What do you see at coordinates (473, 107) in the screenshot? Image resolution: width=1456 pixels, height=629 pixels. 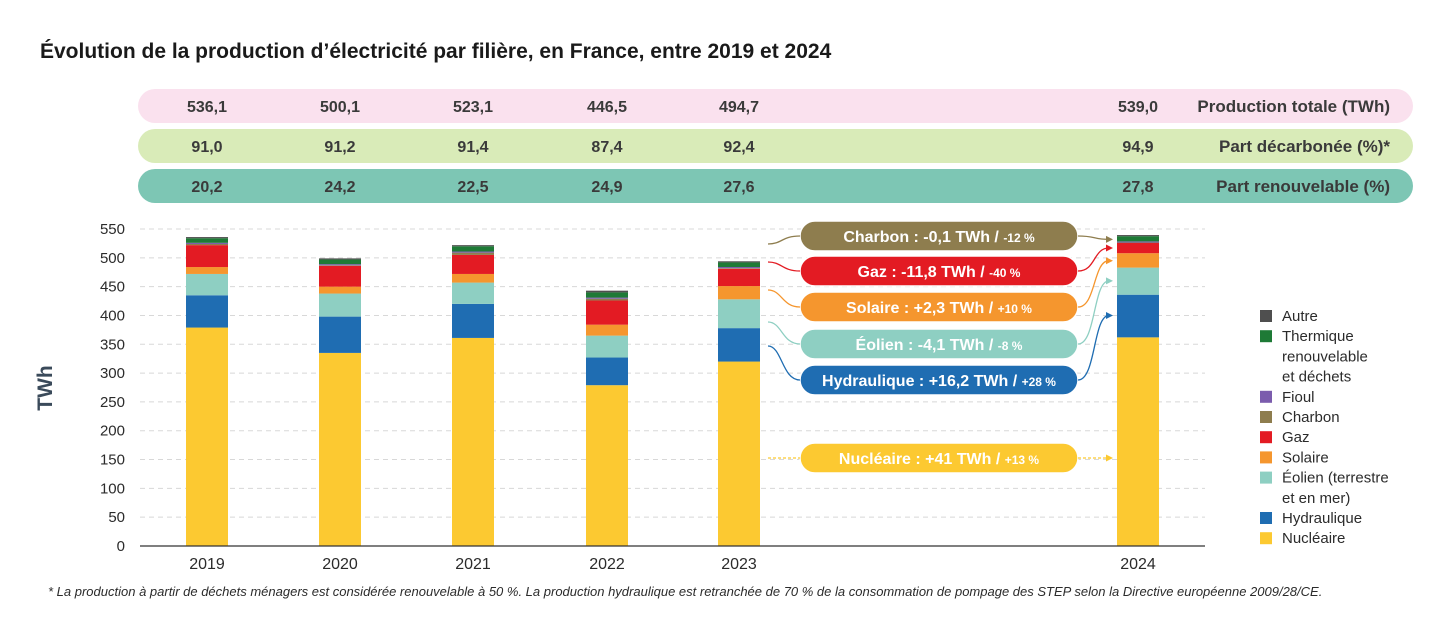 I see `summary-value: 523,1` at bounding box center [473, 107].